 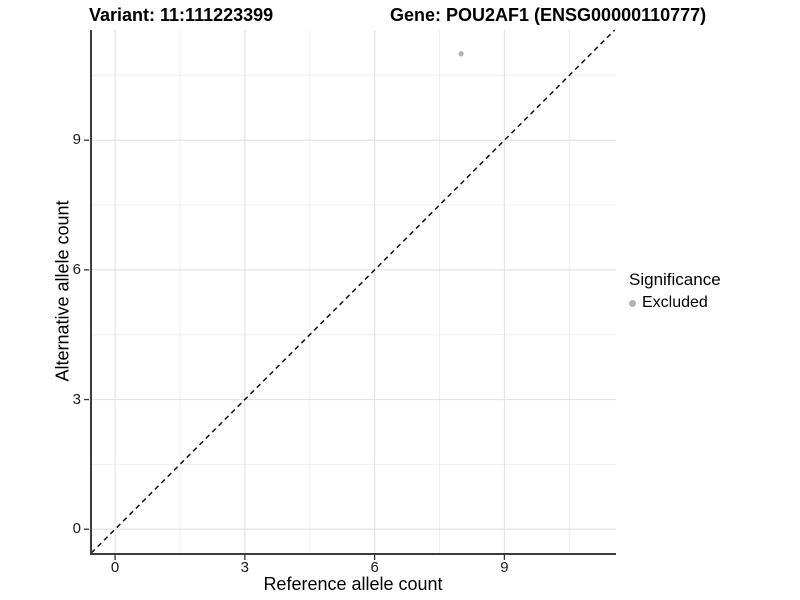 What do you see at coordinates (504, 567) in the screenshot?
I see `x-tick-label: 9` at bounding box center [504, 567].